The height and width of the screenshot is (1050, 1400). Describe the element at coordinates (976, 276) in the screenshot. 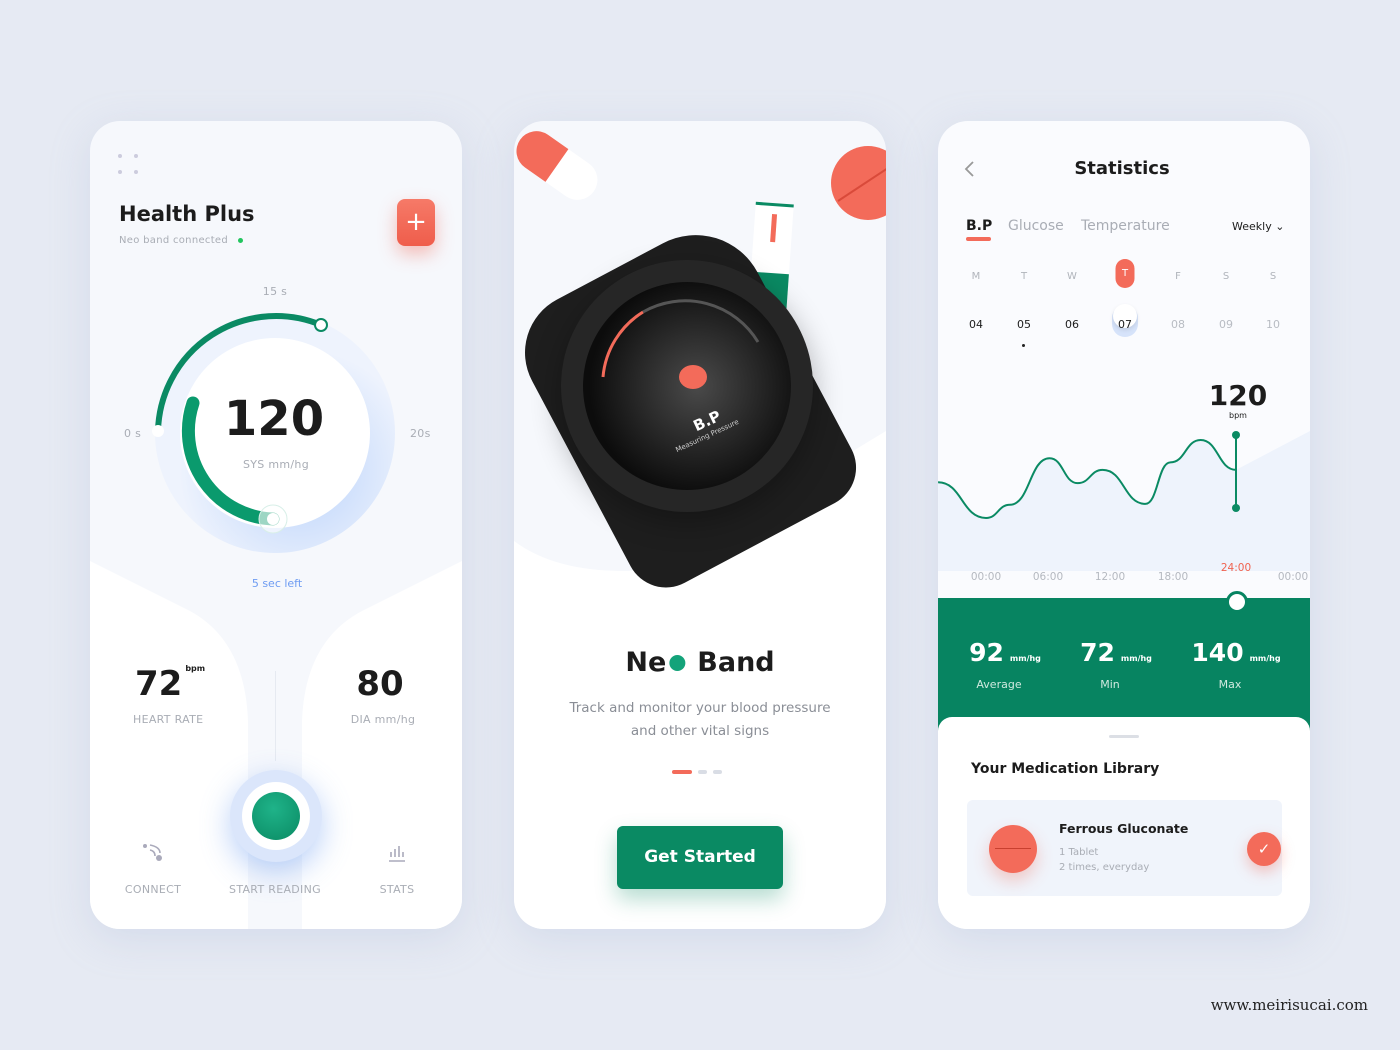

I see `weekday-label: M` at that location.